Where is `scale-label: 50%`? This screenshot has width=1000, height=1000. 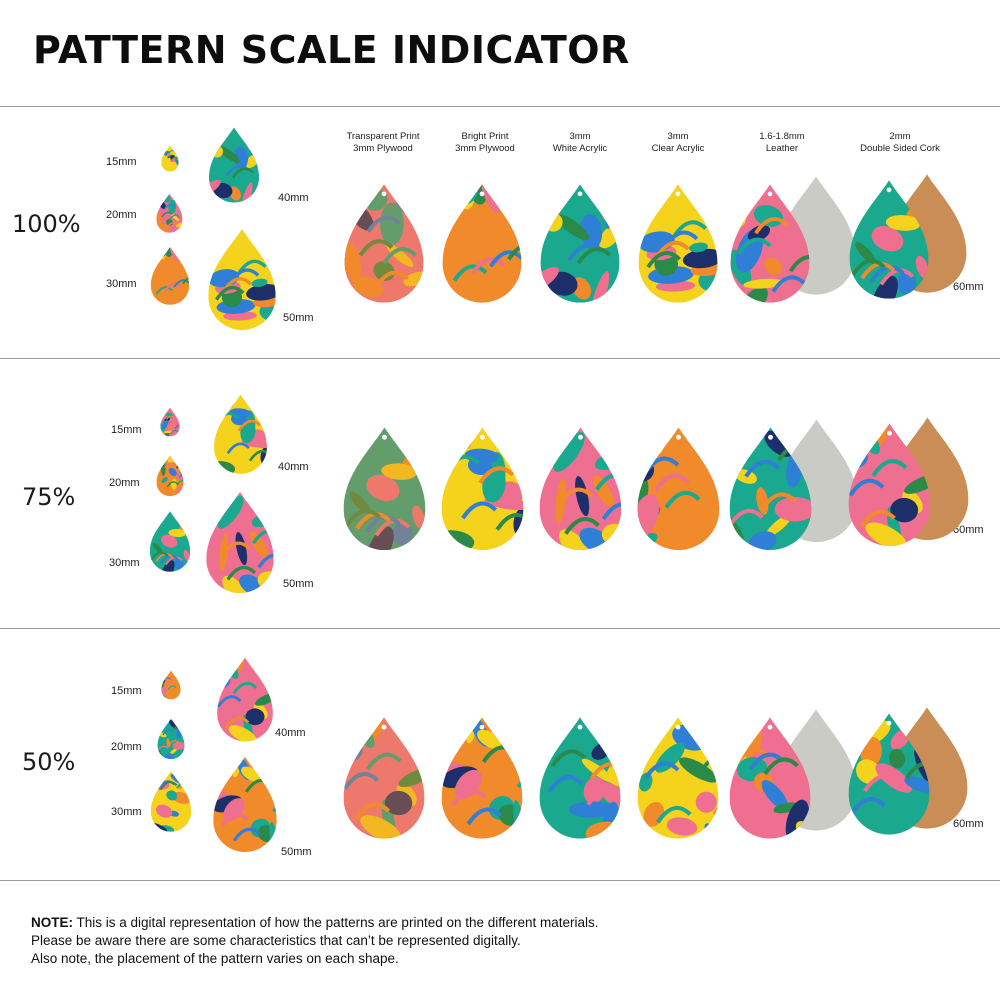
scale-label: 50% is located at coordinates (49, 762).